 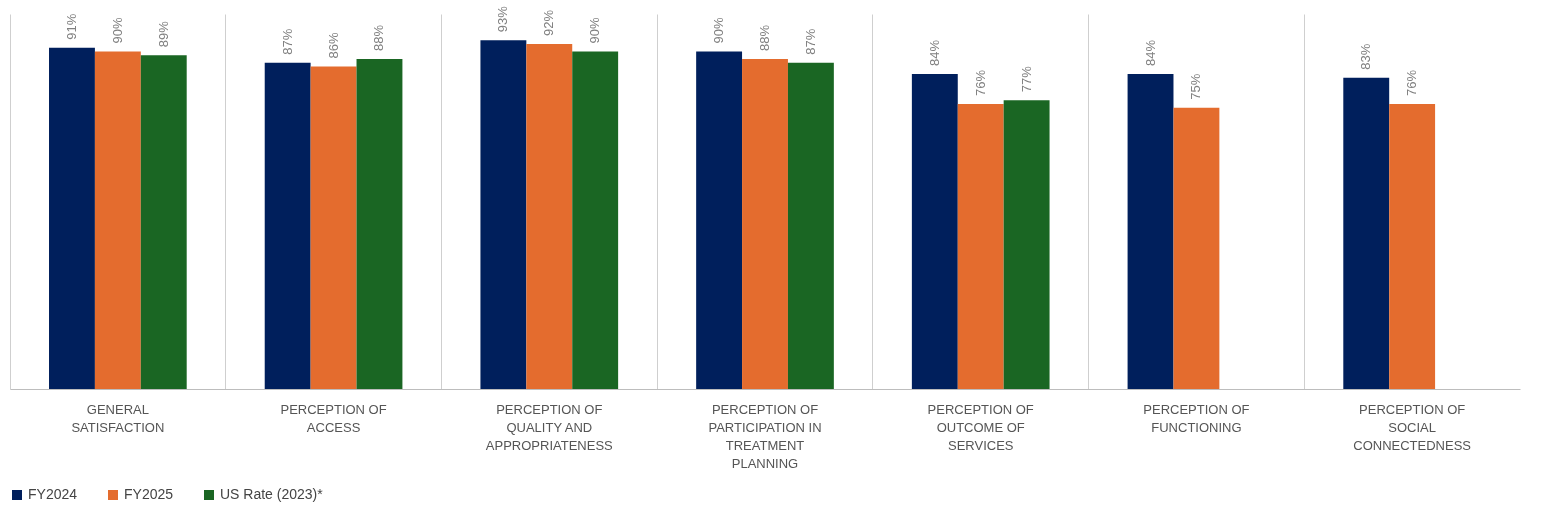 I want to click on data-label: 86%, so click(x=333, y=45).